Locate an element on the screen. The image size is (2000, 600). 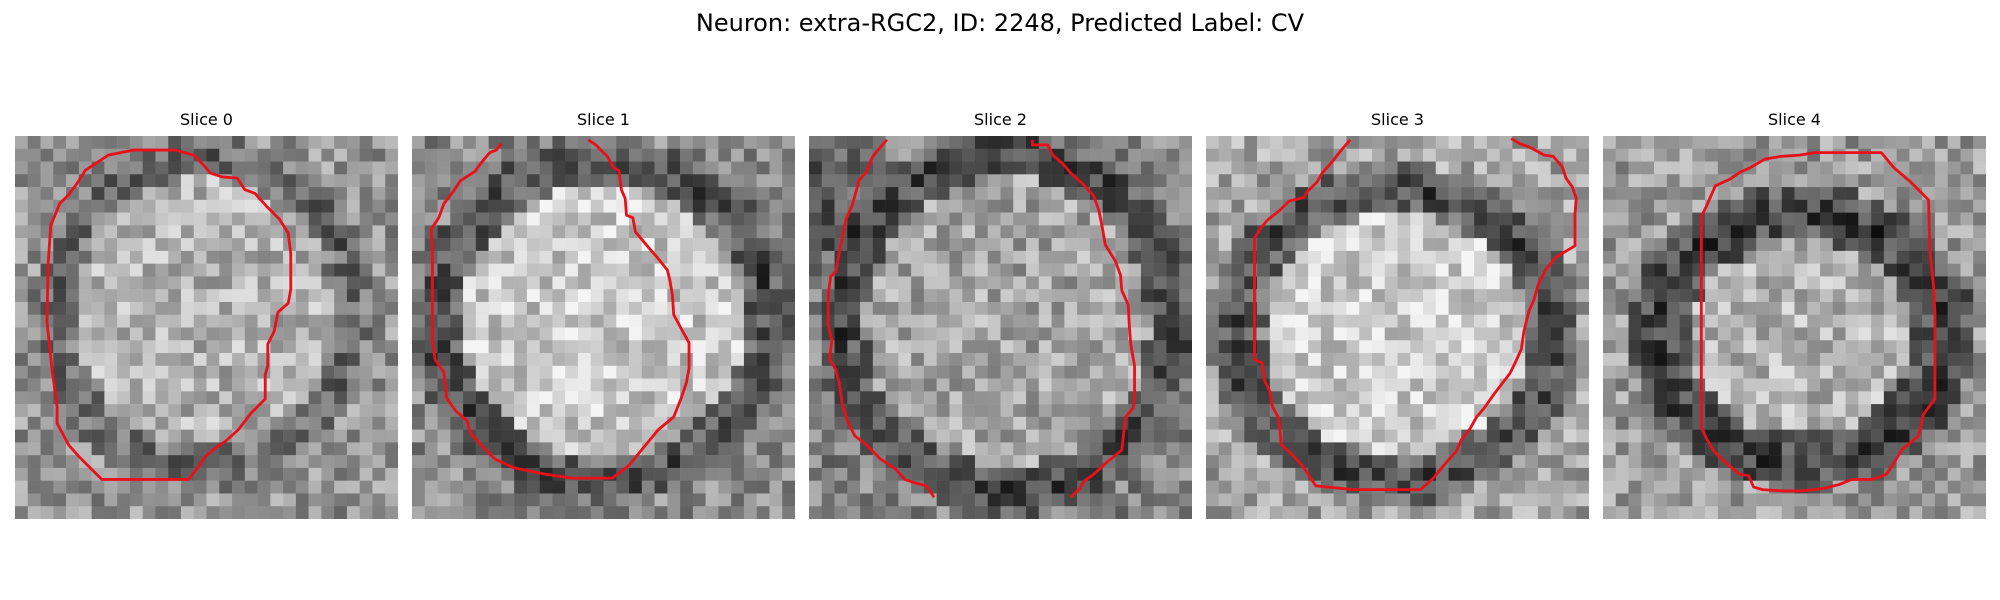
slice-title-3: Slice 3 is located at coordinates (1397, 119).